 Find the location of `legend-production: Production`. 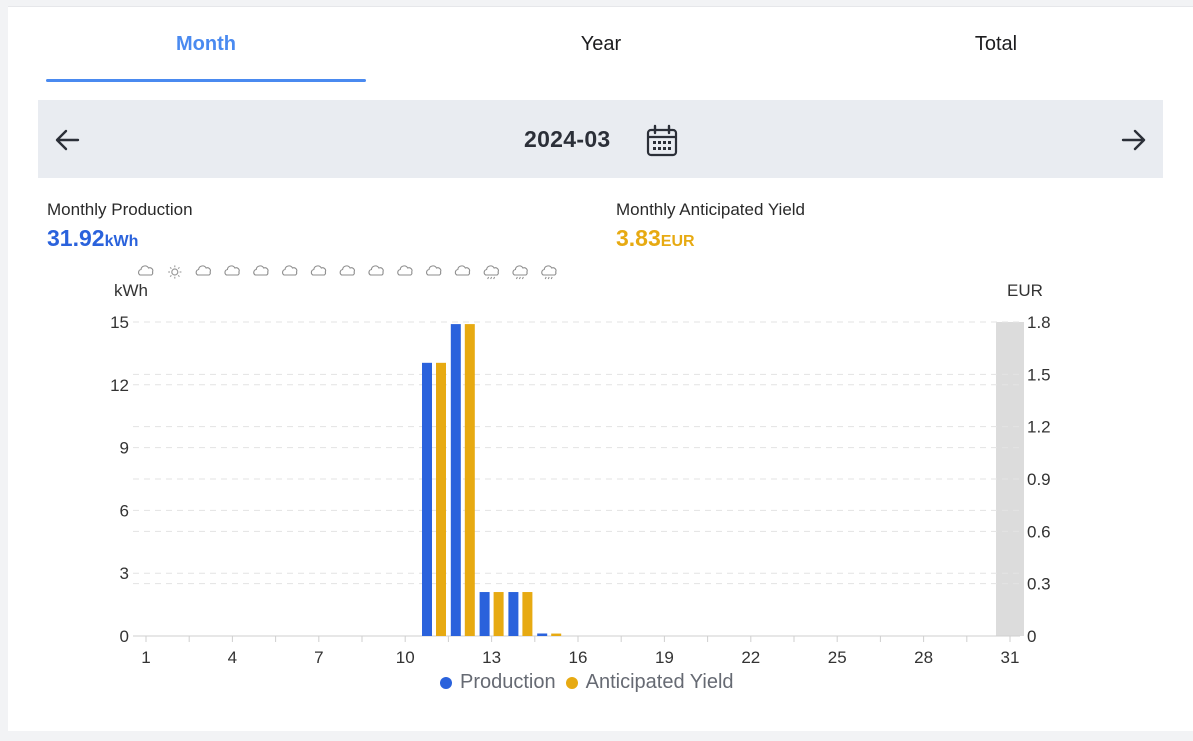

legend-production: Production is located at coordinates (498, 682).